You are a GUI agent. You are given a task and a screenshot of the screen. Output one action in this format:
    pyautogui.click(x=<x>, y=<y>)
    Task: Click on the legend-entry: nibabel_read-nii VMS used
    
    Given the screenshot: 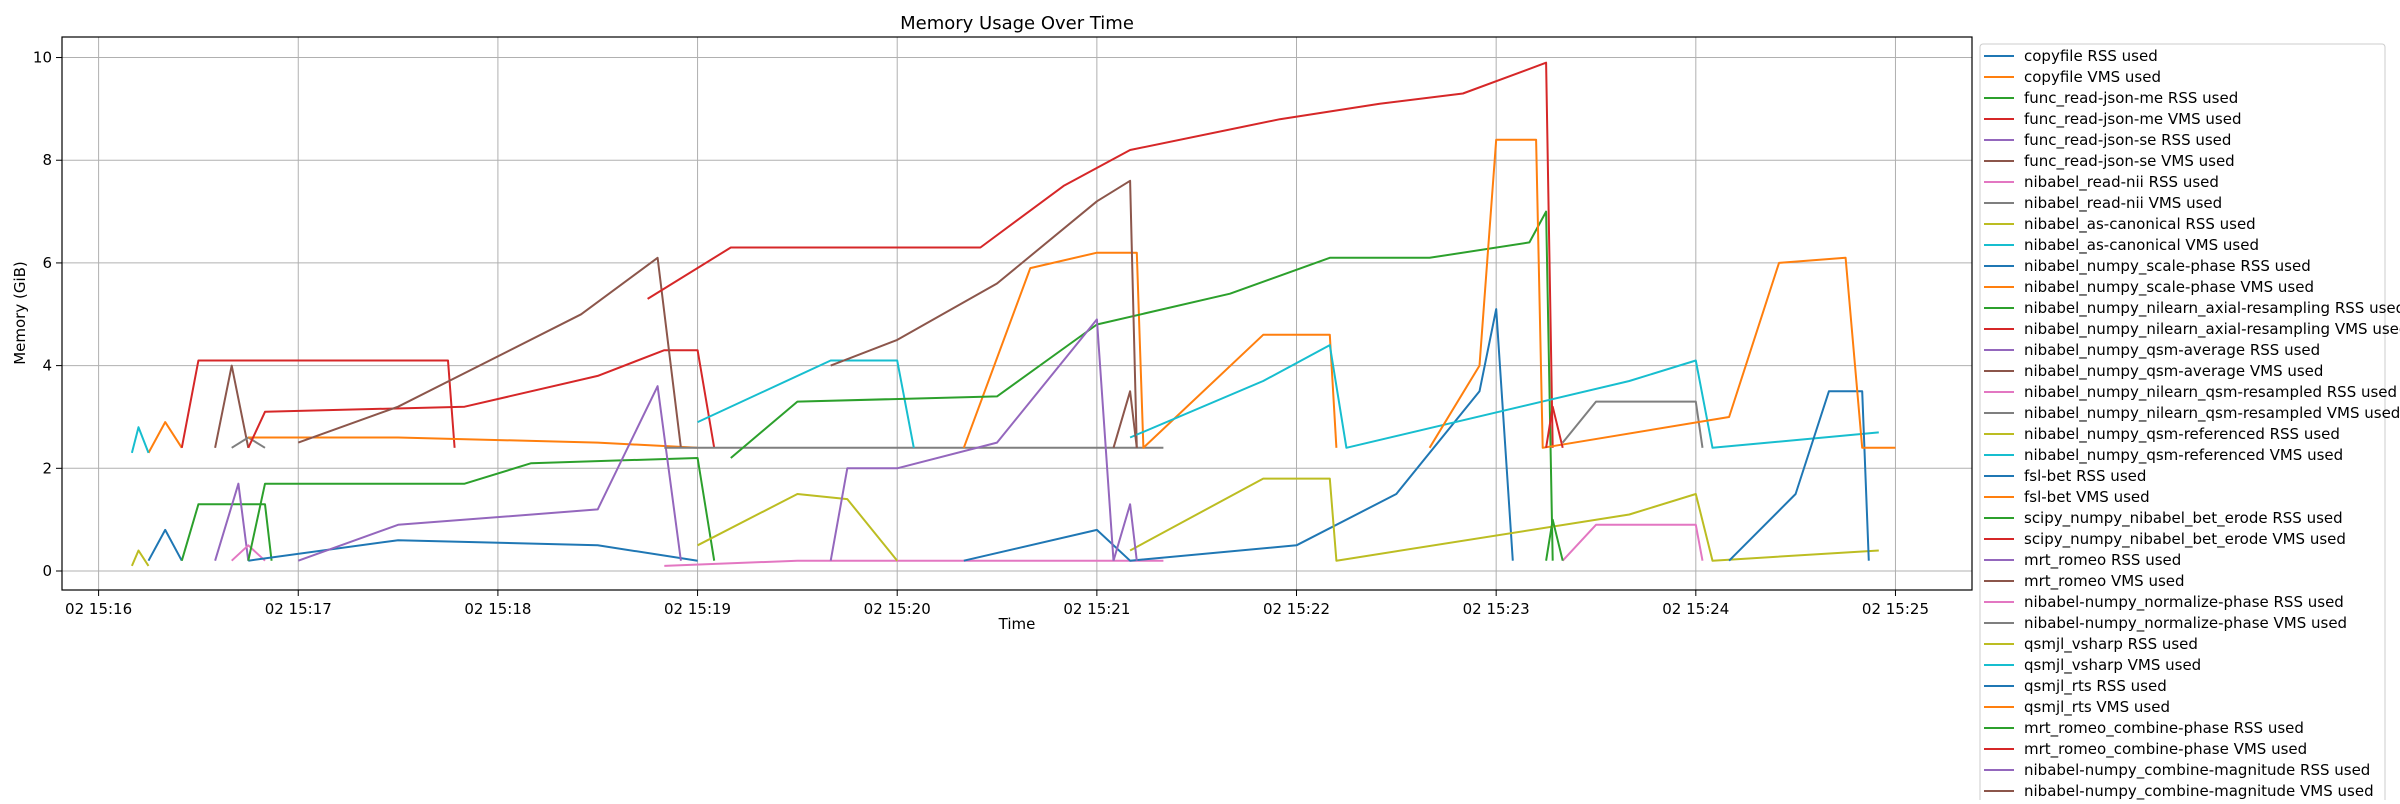 What is the action you would take?
    pyautogui.click(x=2123, y=203)
    